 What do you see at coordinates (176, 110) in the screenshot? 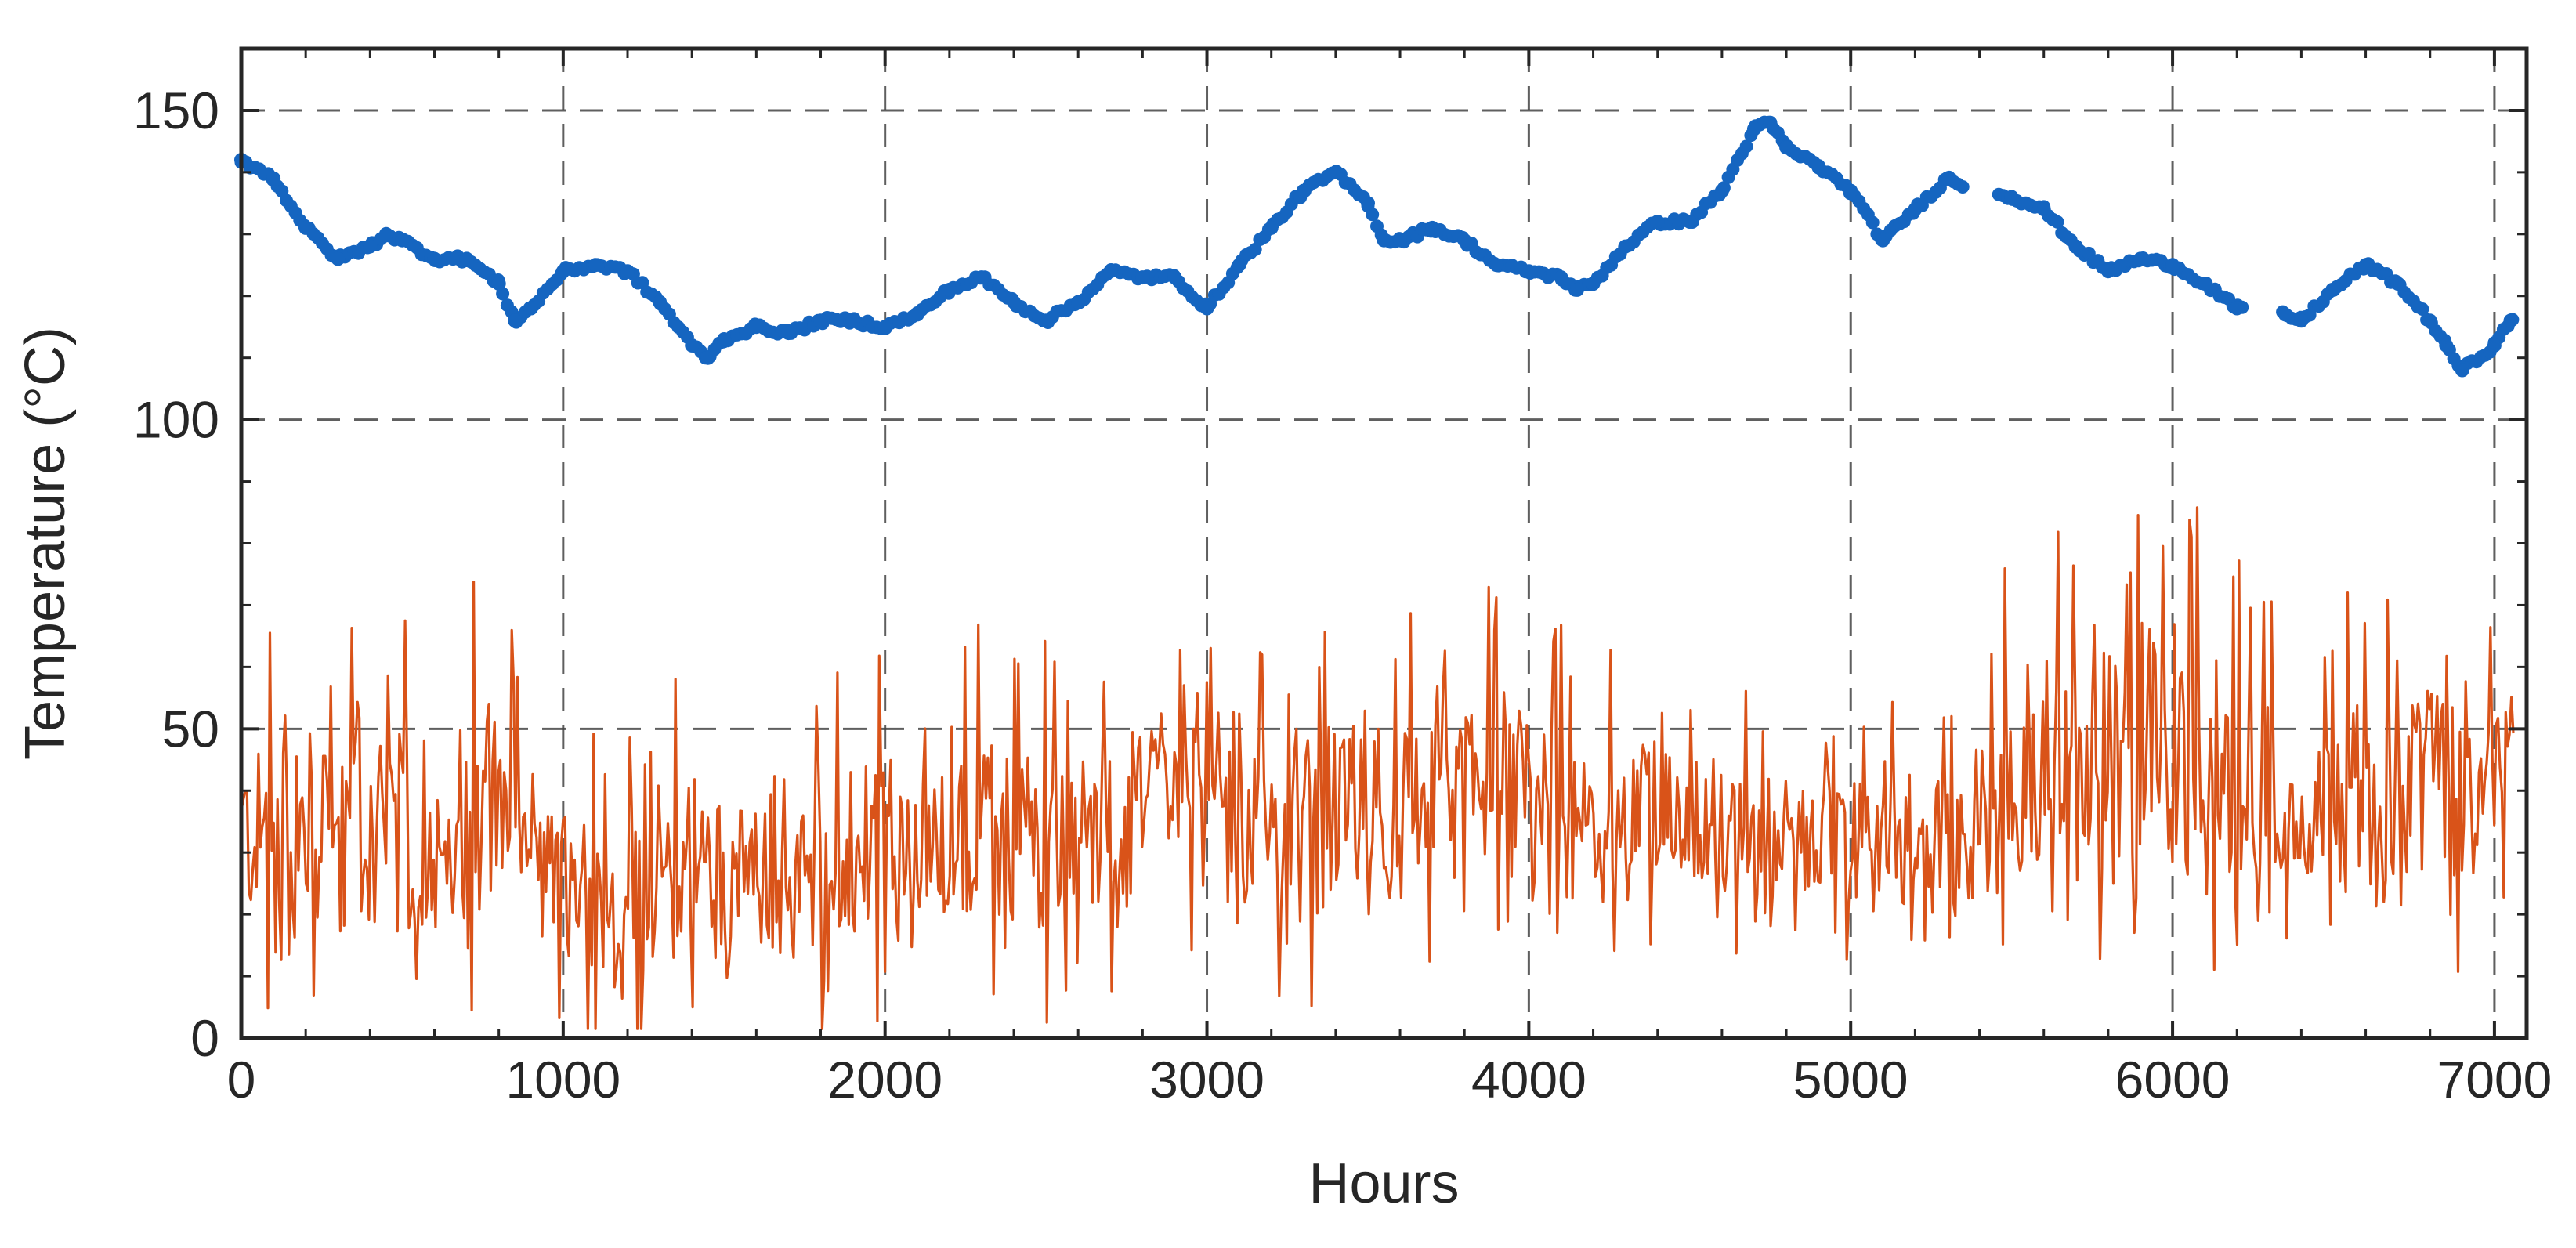
I see `y-tick-label: 150` at bounding box center [176, 110].